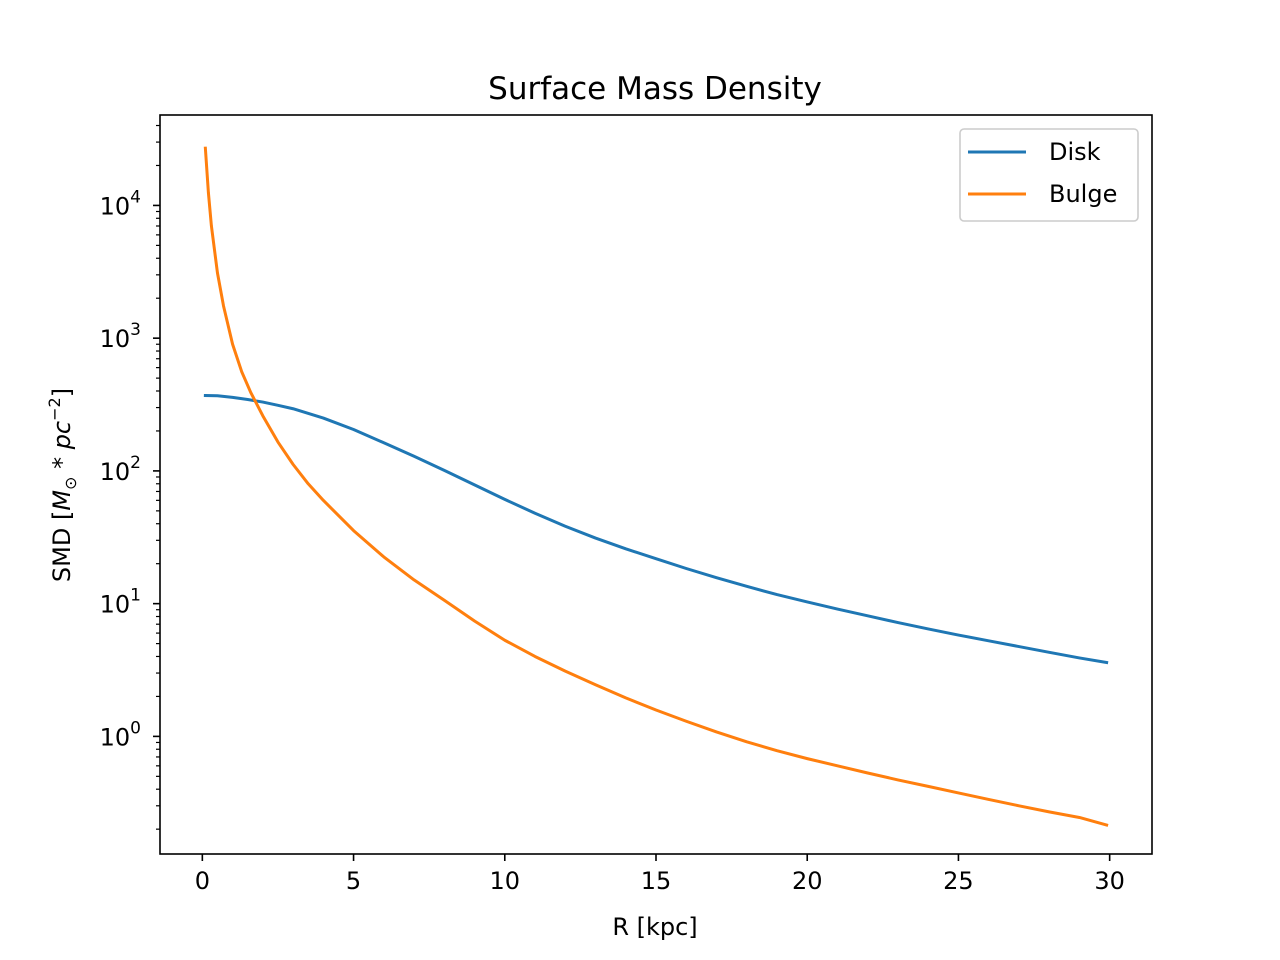 The height and width of the screenshot is (960, 1280). Describe the element at coordinates (70, 483) in the screenshot. I see `y-label-sub: ⊙` at that location.